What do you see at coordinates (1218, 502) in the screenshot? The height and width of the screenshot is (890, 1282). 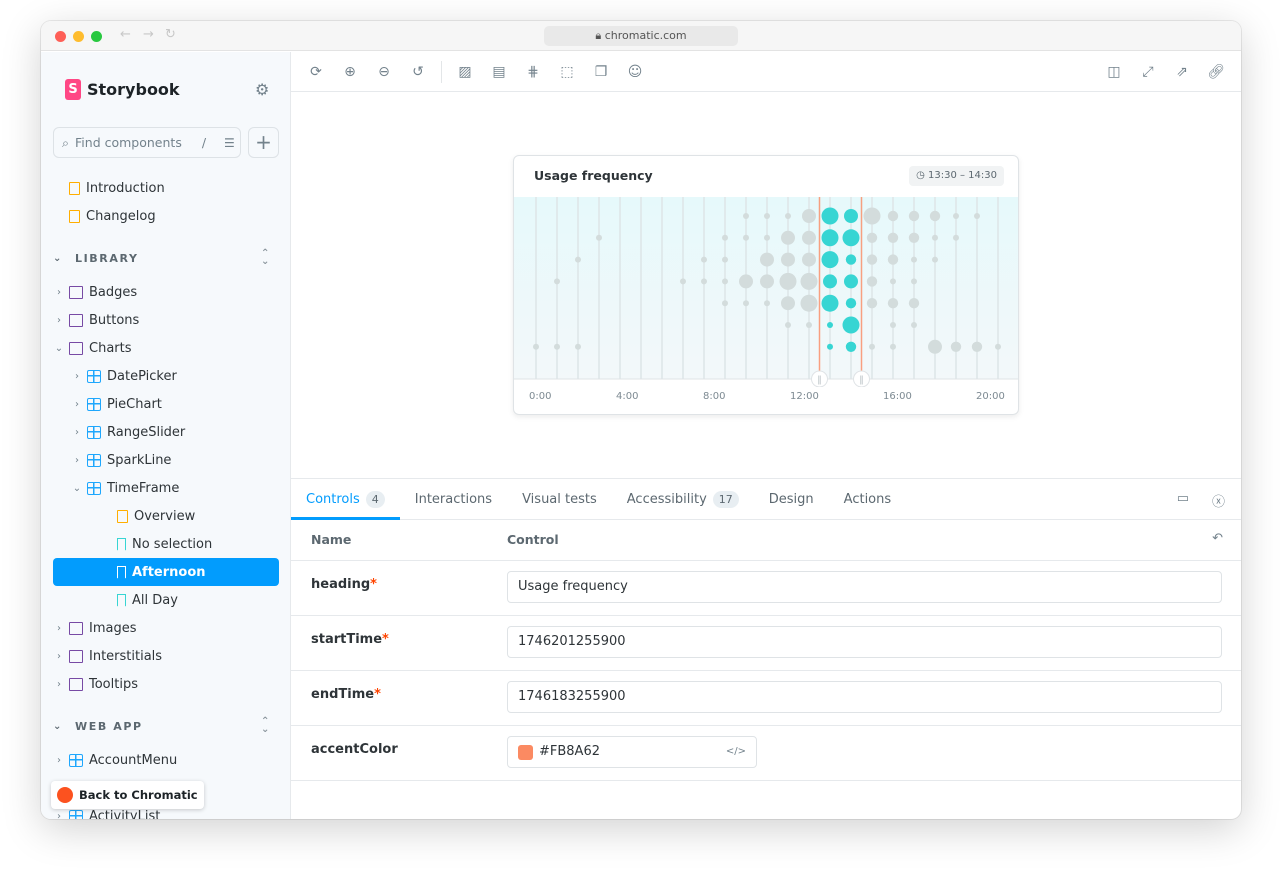 I see `close-panel-icon: ⓧ` at bounding box center [1218, 502].